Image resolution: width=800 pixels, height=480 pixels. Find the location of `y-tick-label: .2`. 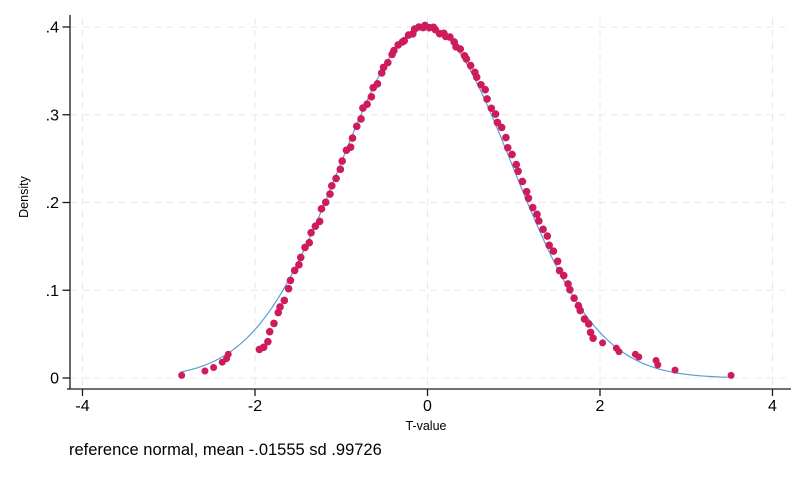

y-tick-label: .2 is located at coordinates (52, 203).